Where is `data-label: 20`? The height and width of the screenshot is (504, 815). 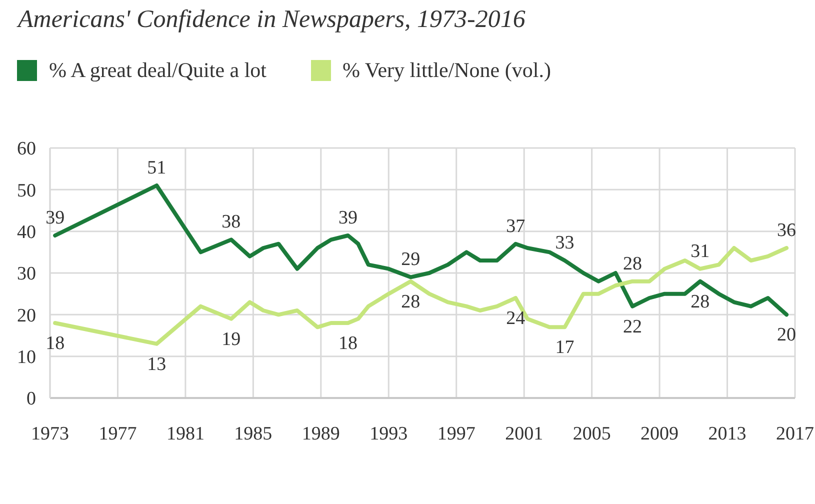 data-label: 20 is located at coordinates (786, 335).